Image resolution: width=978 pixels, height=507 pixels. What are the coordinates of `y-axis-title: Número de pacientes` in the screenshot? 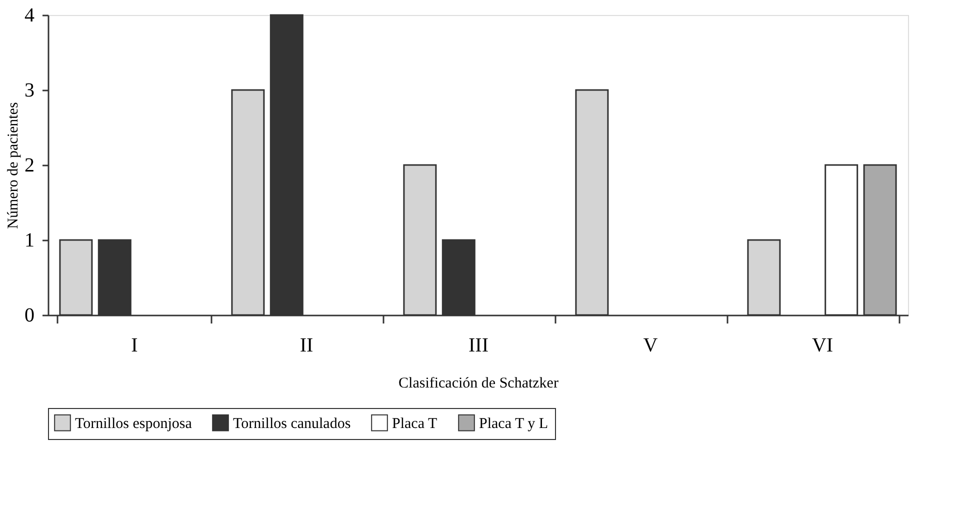 It's located at (14, 165).